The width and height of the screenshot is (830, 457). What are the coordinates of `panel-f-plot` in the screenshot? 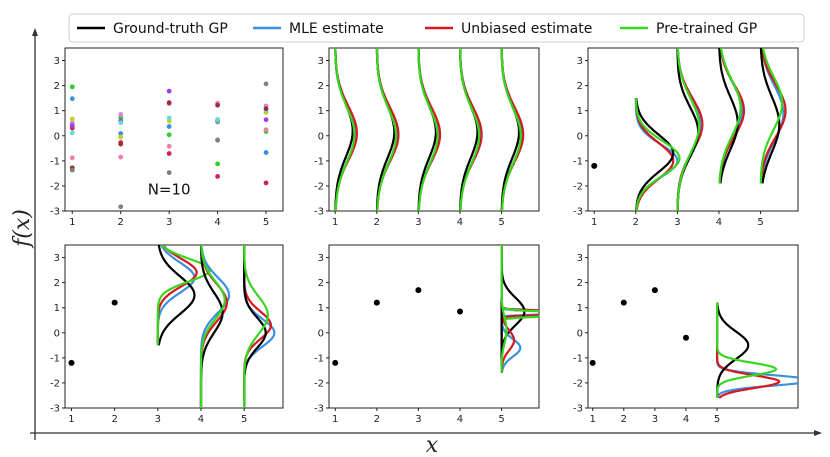 It's located at (693, 343).